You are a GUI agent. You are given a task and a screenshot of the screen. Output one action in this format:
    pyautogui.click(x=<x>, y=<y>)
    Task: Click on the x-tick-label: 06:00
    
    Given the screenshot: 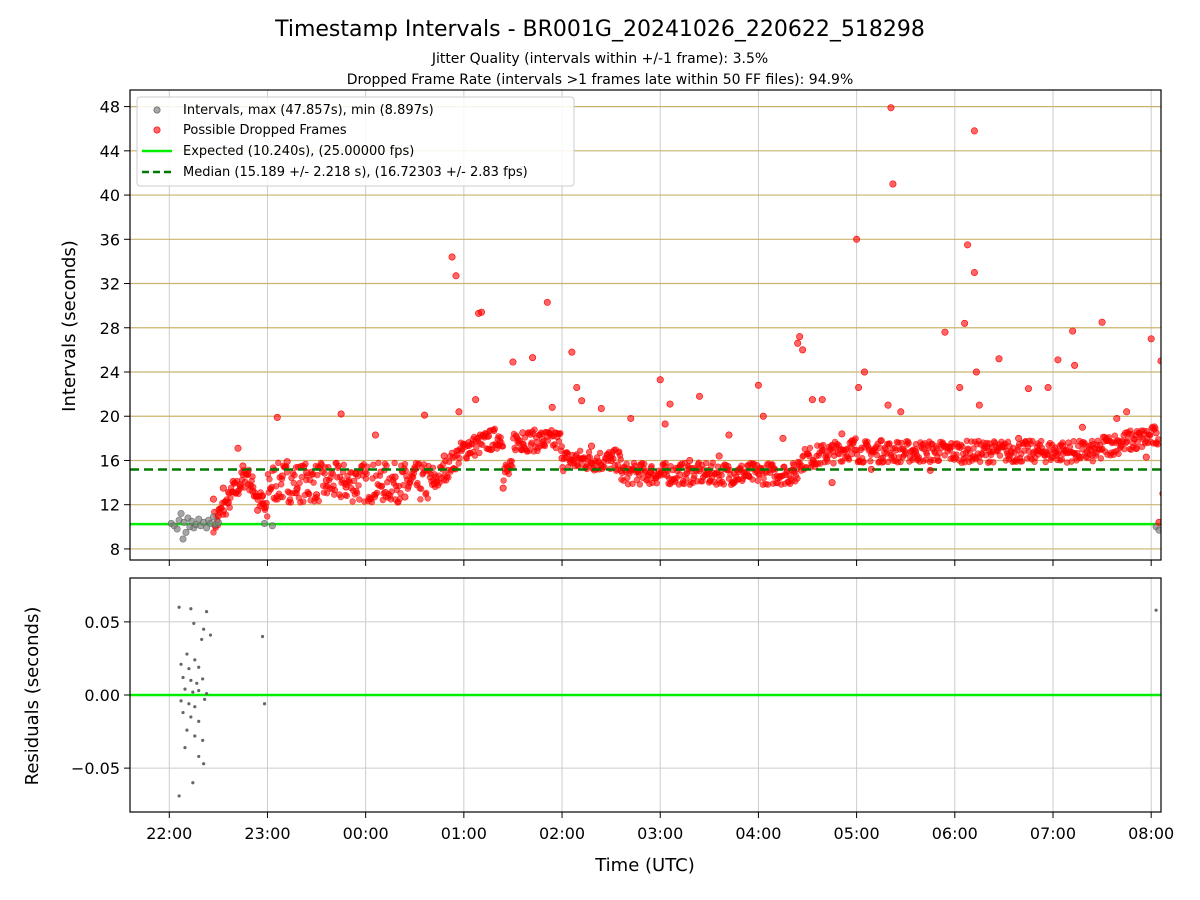 What is the action you would take?
    pyautogui.click(x=955, y=833)
    